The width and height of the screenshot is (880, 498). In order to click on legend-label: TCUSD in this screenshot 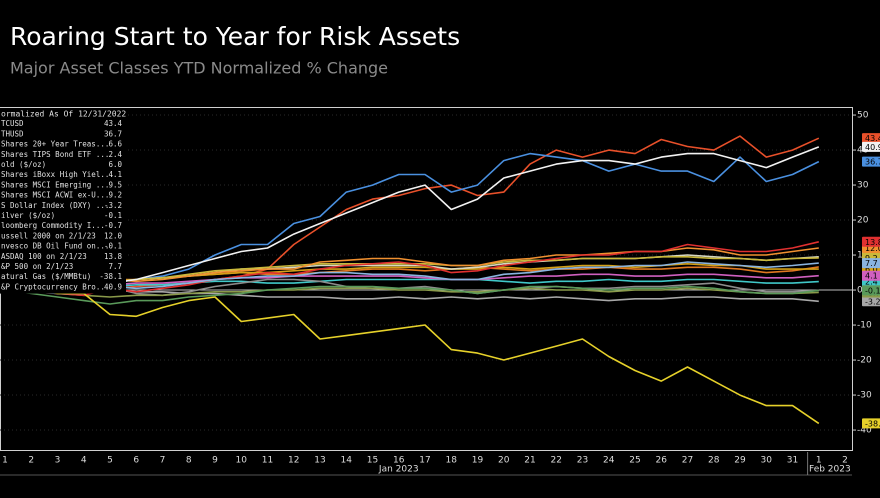, I will do `click(12, 123)`.